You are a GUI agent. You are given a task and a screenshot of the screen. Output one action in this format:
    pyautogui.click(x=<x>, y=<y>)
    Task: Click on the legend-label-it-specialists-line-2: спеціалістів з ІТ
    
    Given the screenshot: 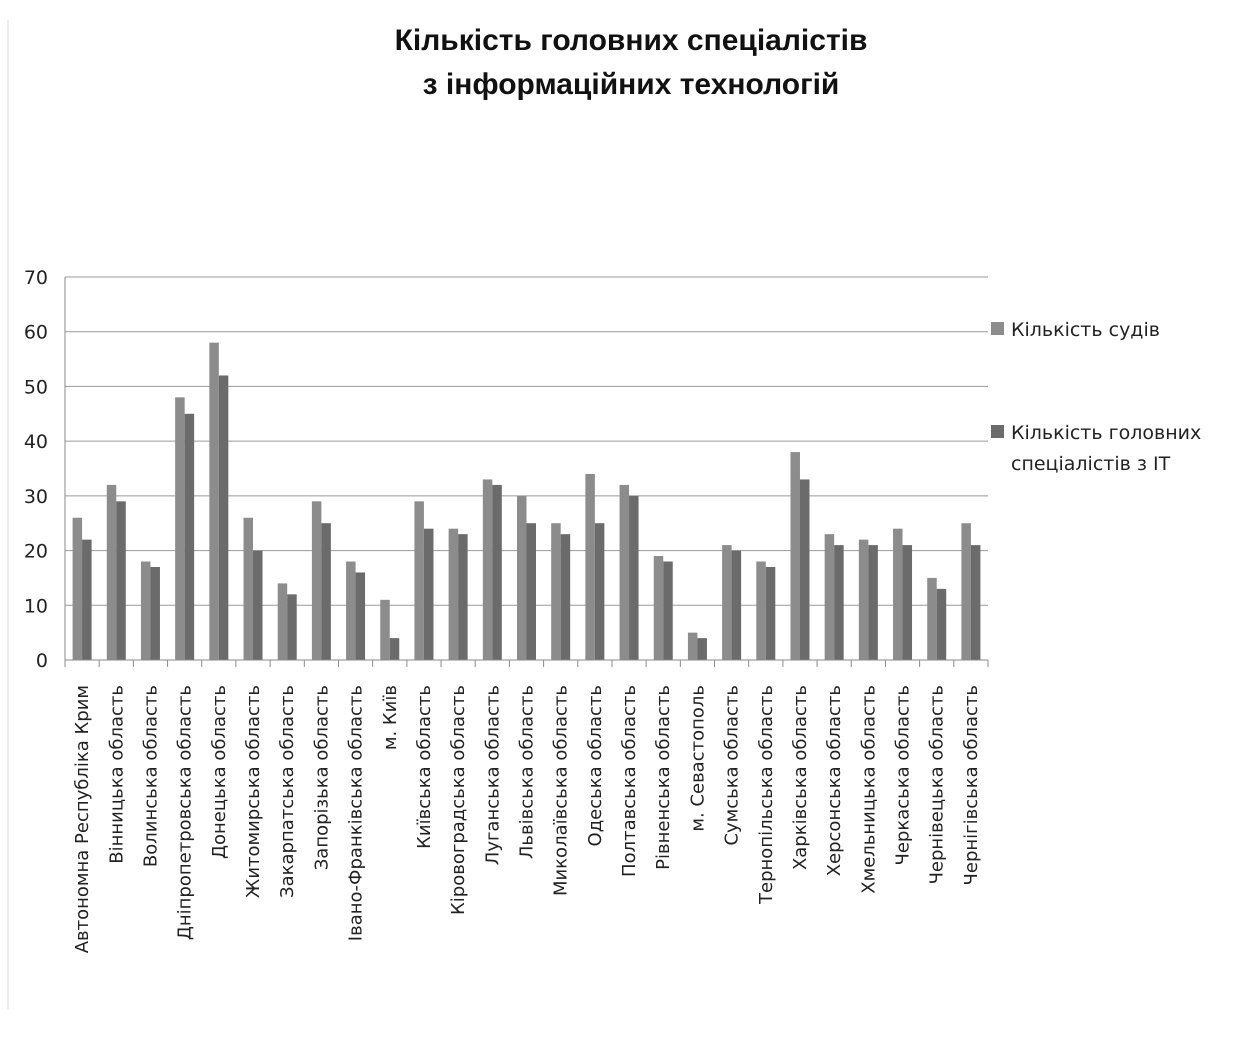 What is the action you would take?
    pyautogui.click(x=1091, y=464)
    